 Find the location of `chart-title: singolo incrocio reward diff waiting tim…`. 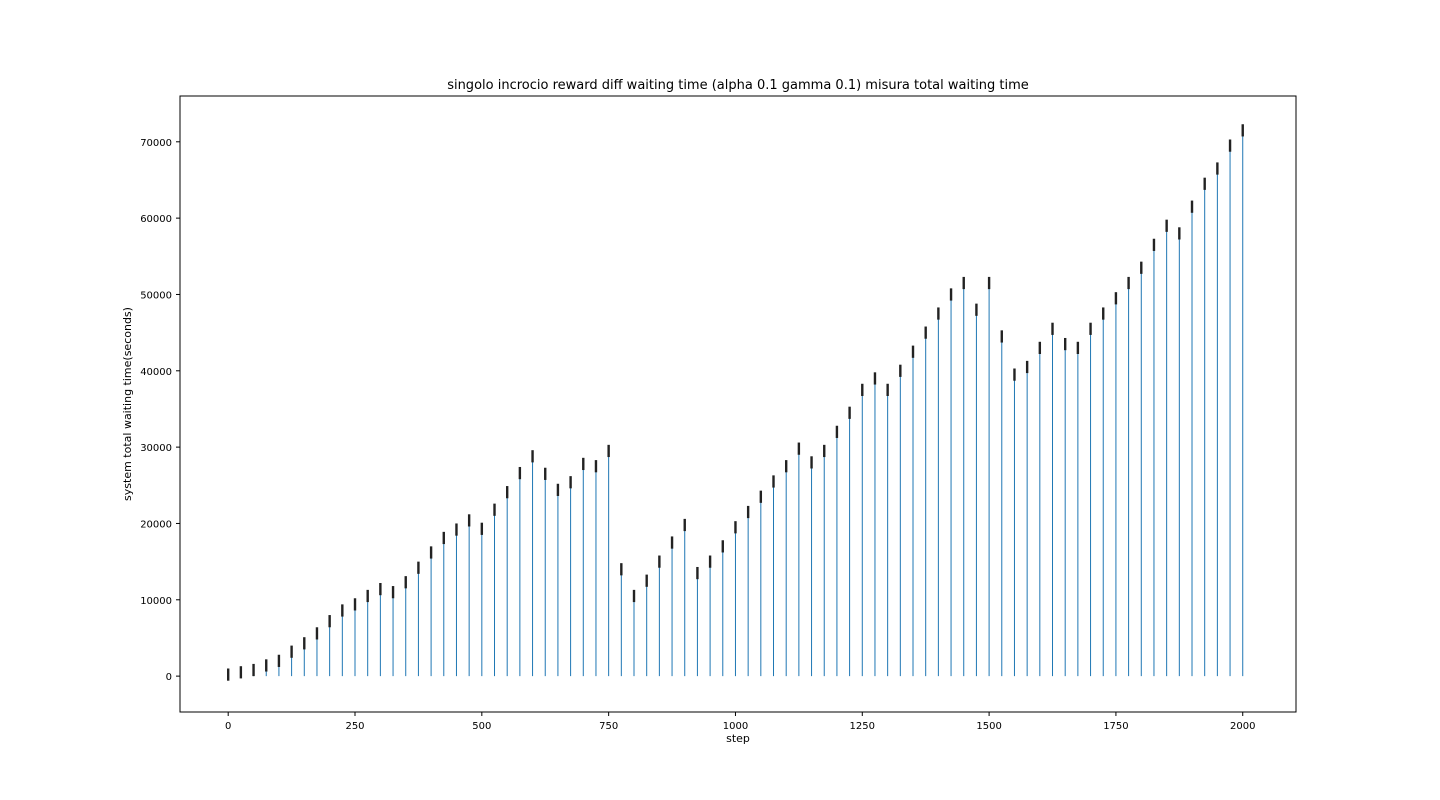

chart-title: singolo incrocio reward diff waiting tim… is located at coordinates (738, 85).